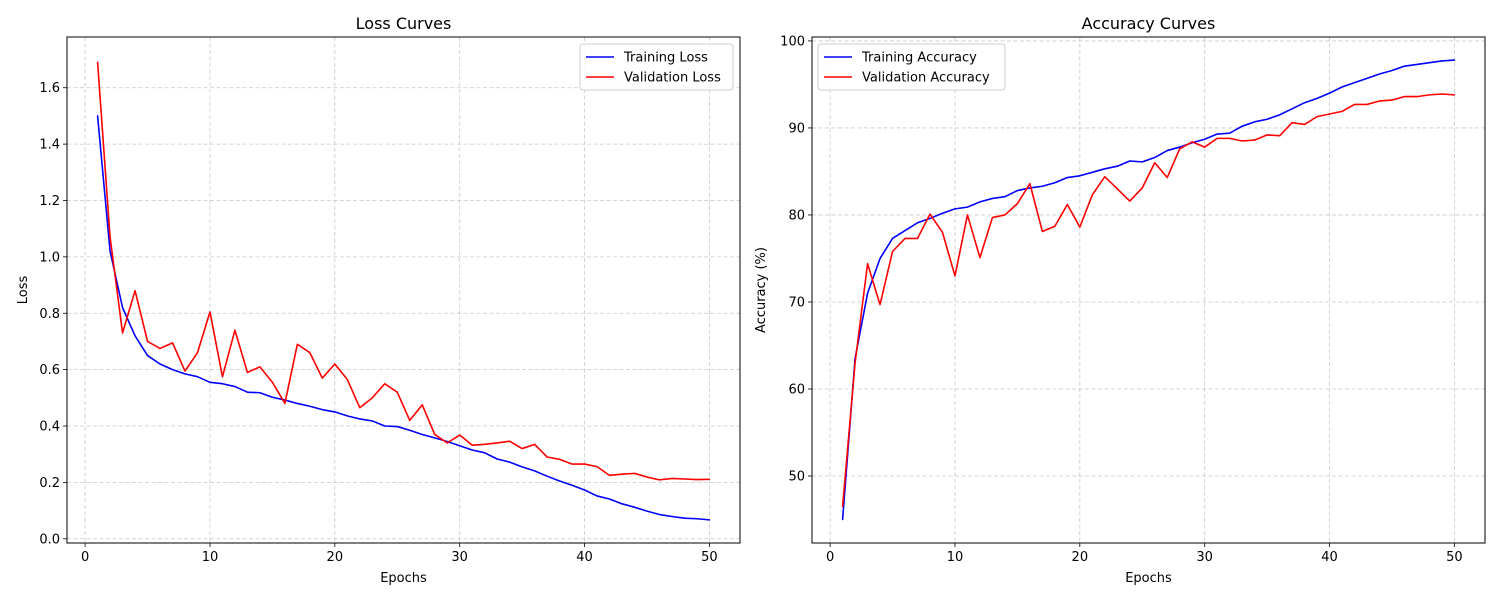  Describe the element at coordinates (210, 557) in the screenshot. I see `loss-x-tick-label: 10` at that location.